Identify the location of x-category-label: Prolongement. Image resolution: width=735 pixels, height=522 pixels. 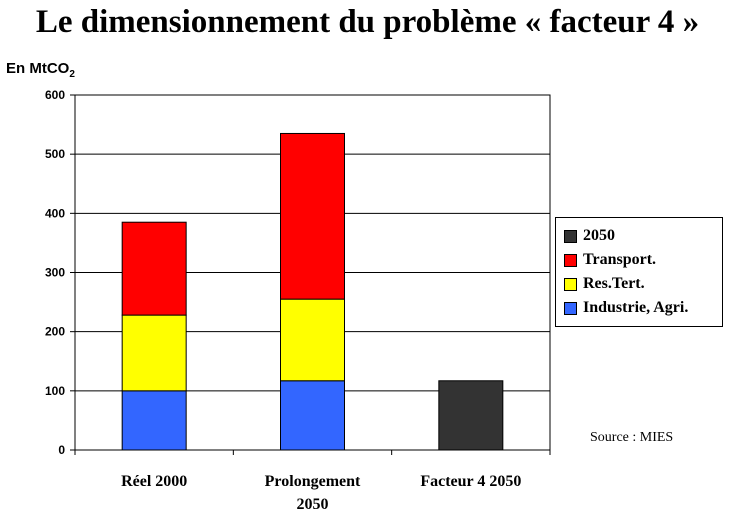
(313, 481).